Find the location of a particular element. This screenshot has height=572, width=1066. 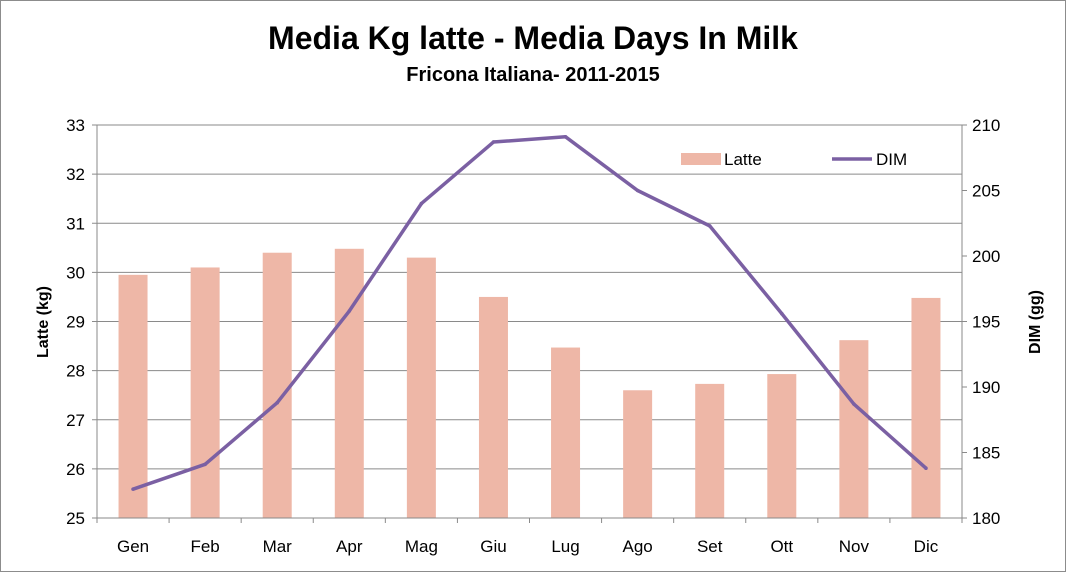

y-tick-label: 30 is located at coordinates (75, 272).